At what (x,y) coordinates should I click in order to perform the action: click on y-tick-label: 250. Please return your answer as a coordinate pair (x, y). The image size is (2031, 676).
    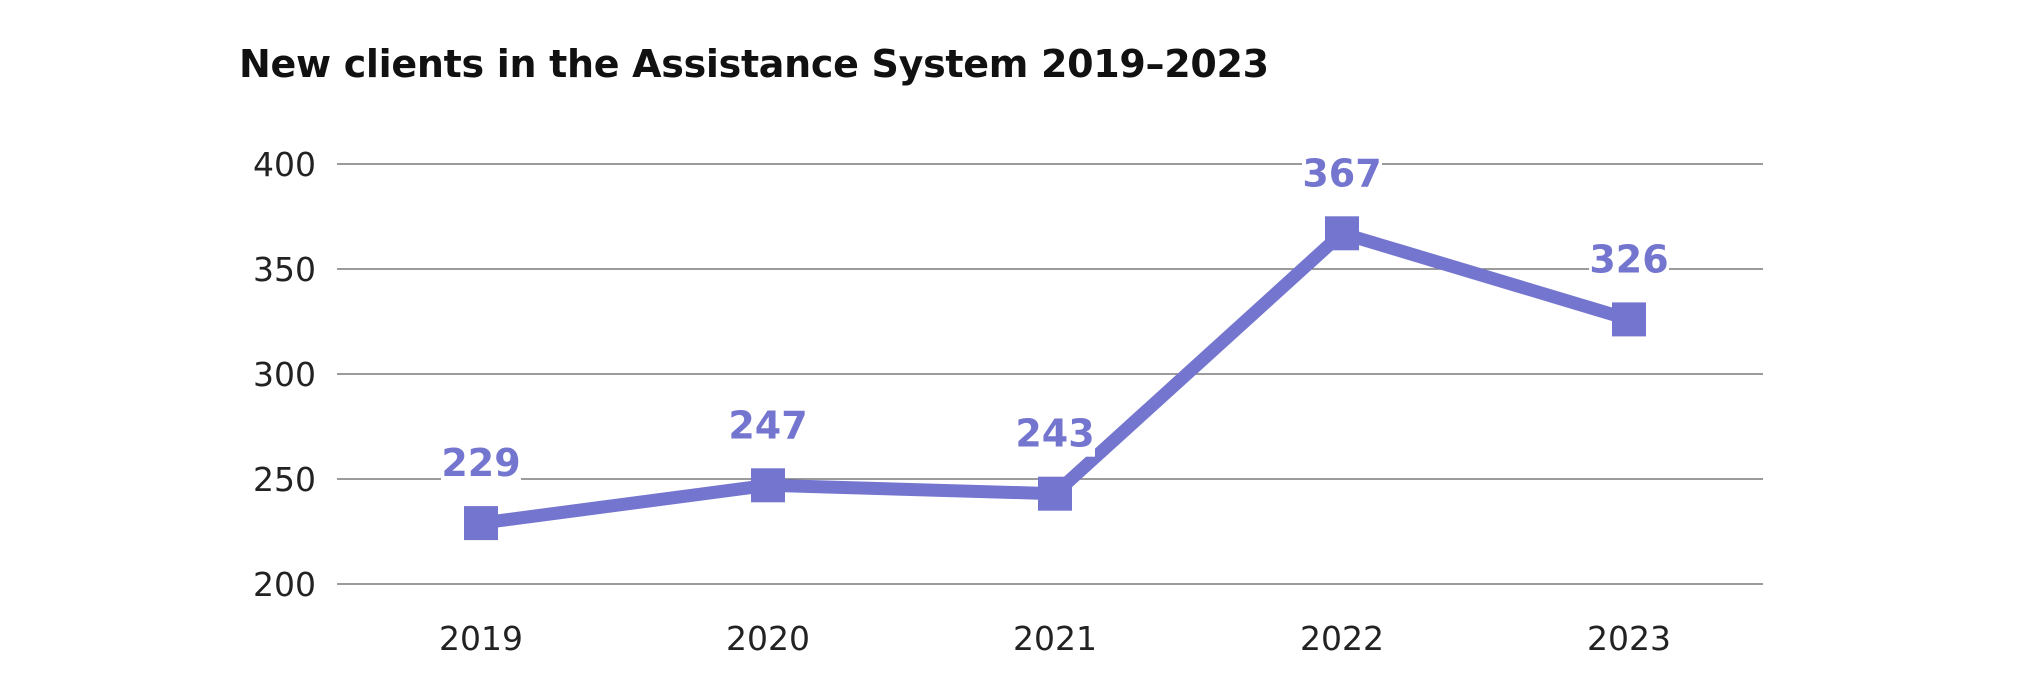
    Looking at the image, I should click on (284, 479).